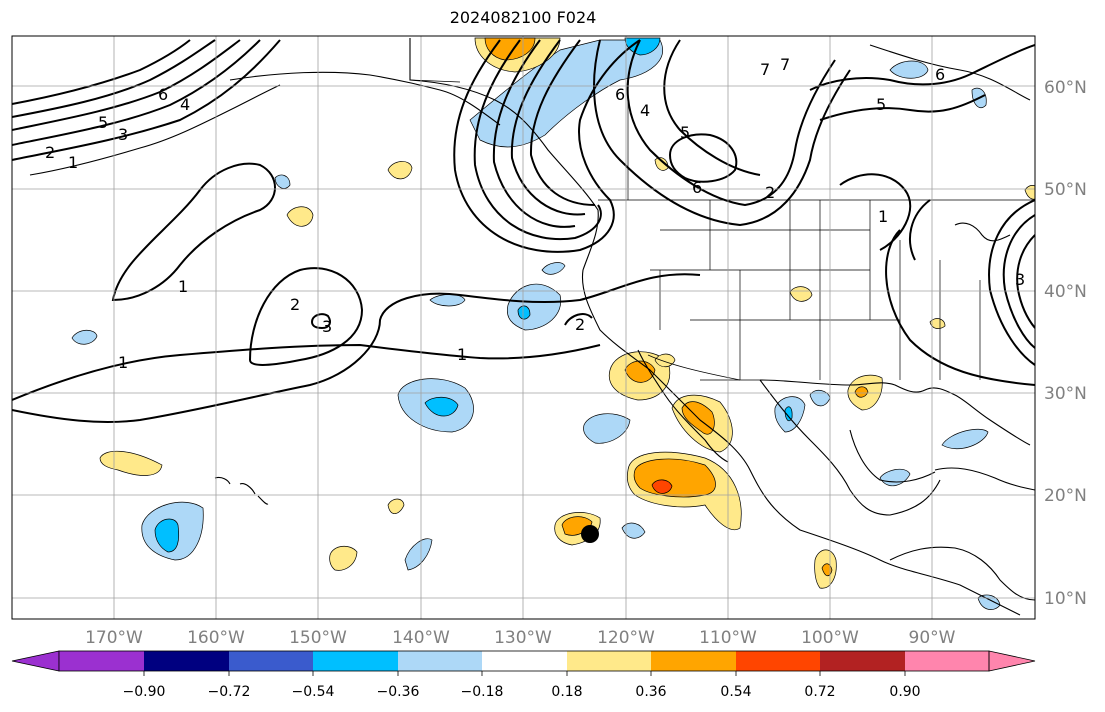 The height and width of the screenshot is (712, 1105). I want to click on colorbar-tick-label: 0.90, so click(904, 692).